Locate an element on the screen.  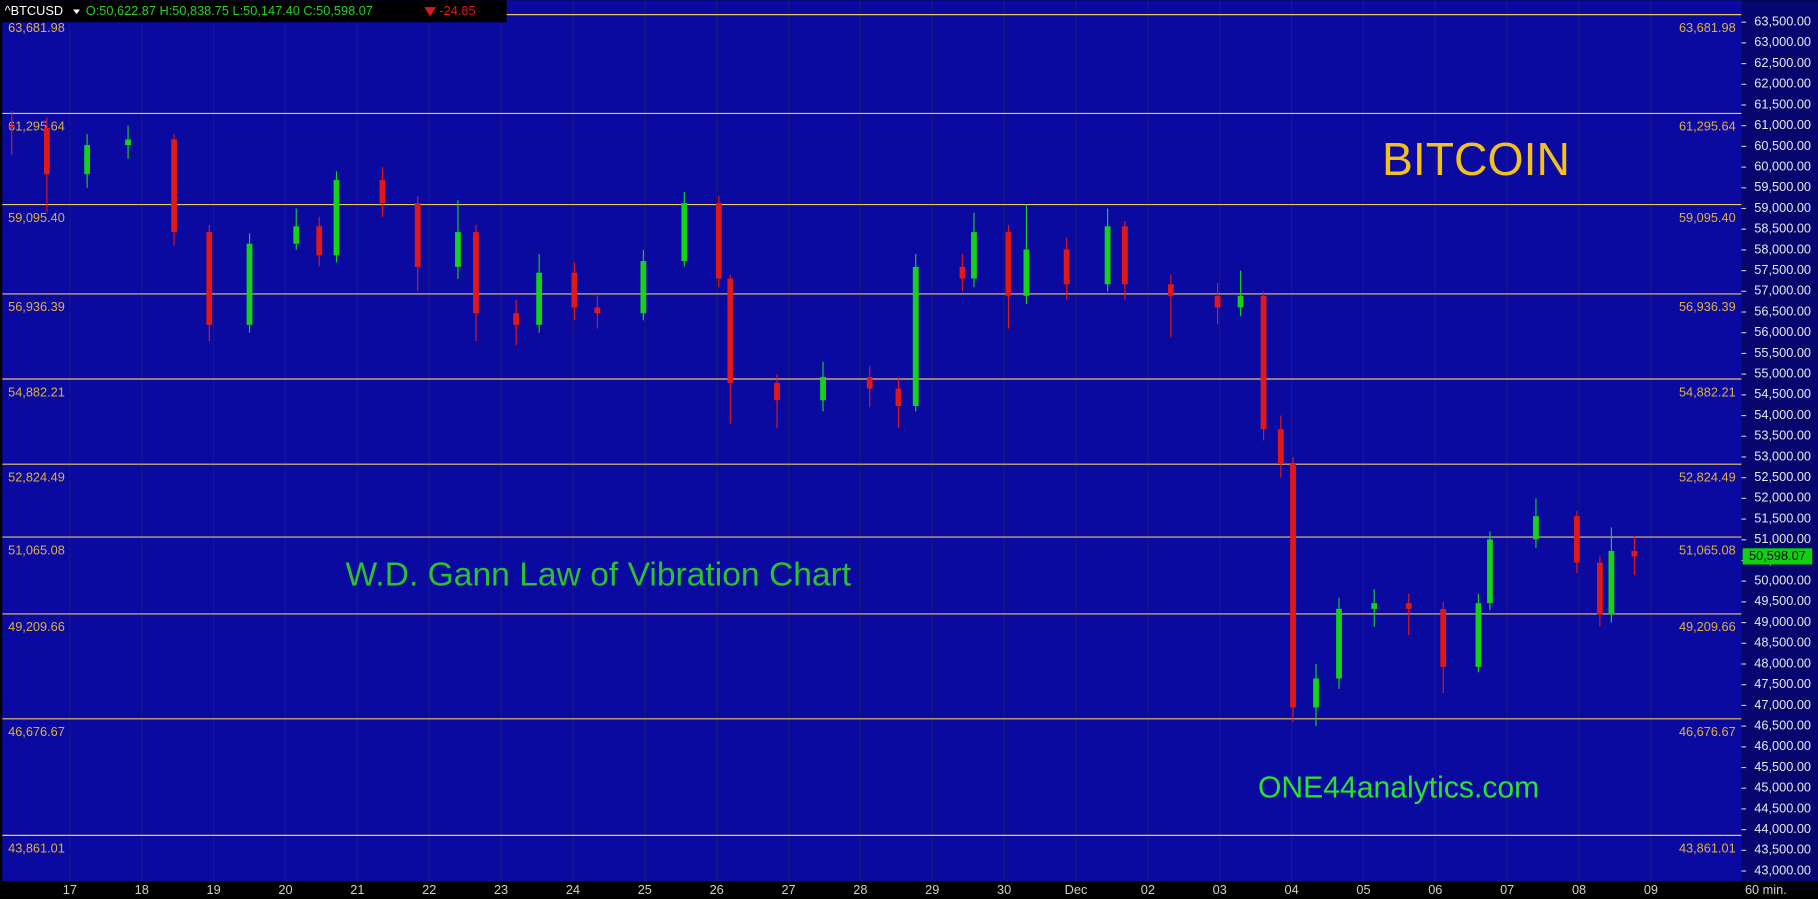
x-tick-label: 07 is located at coordinates (1507, 889).